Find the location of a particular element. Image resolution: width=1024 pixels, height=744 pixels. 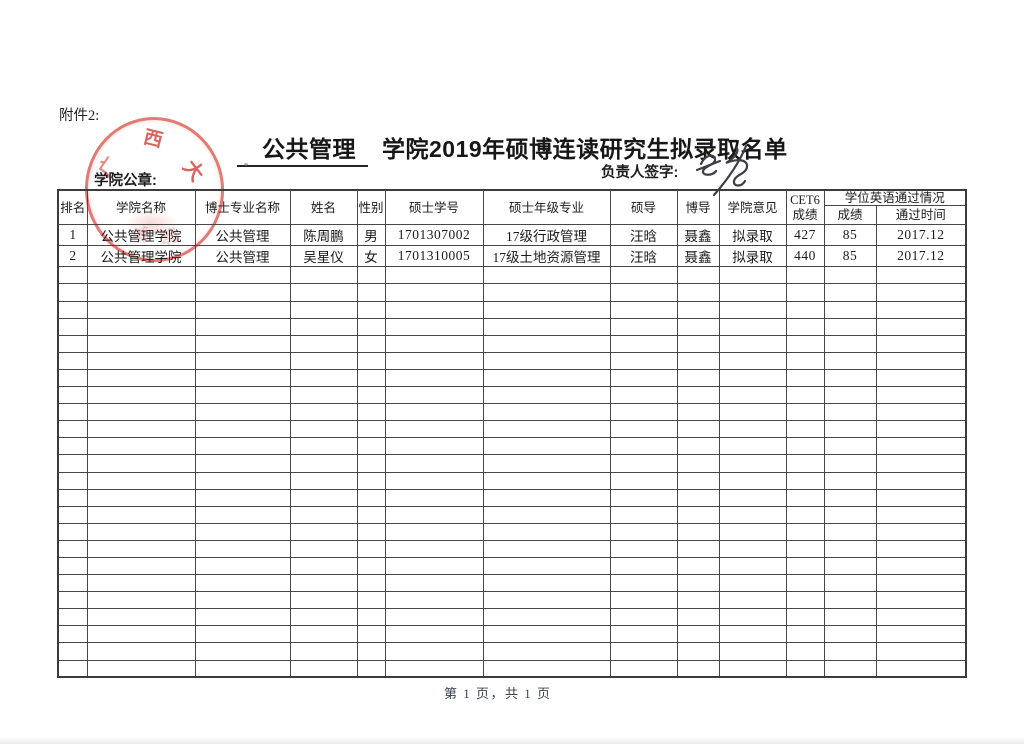

cell-master_grade_major: 17级行政管理 is located at coordinates (546, 235).